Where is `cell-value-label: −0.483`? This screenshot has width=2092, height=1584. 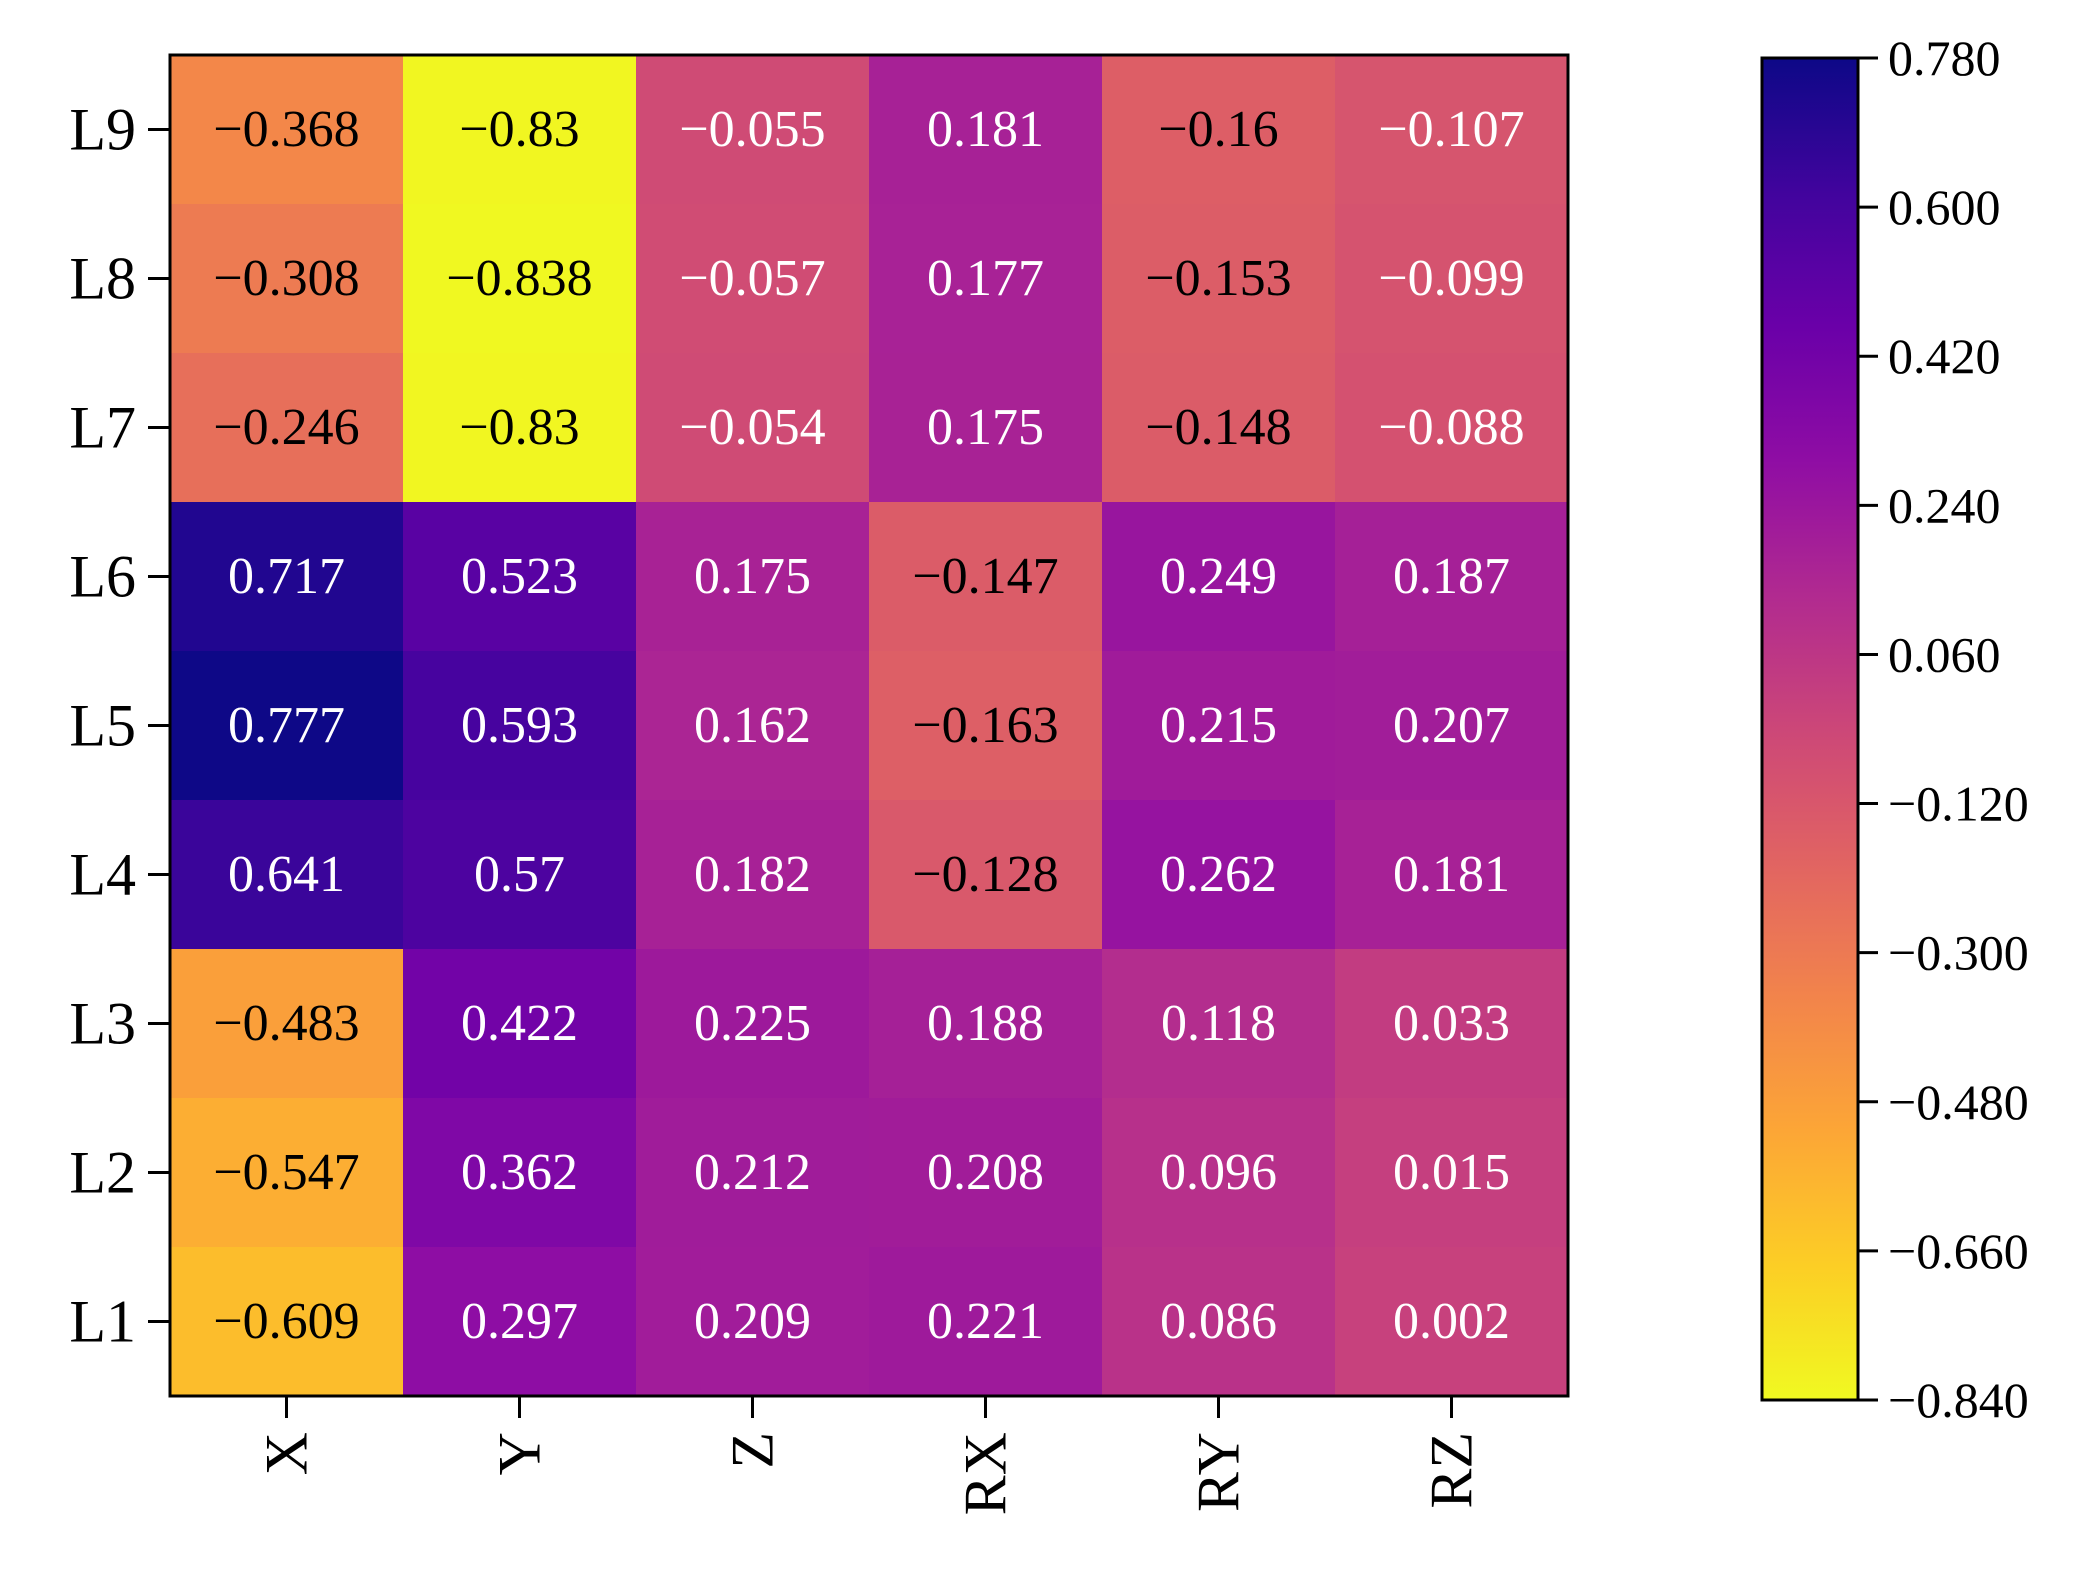
cell-value-label: −0.483 is located at coordinates (286, 1023).